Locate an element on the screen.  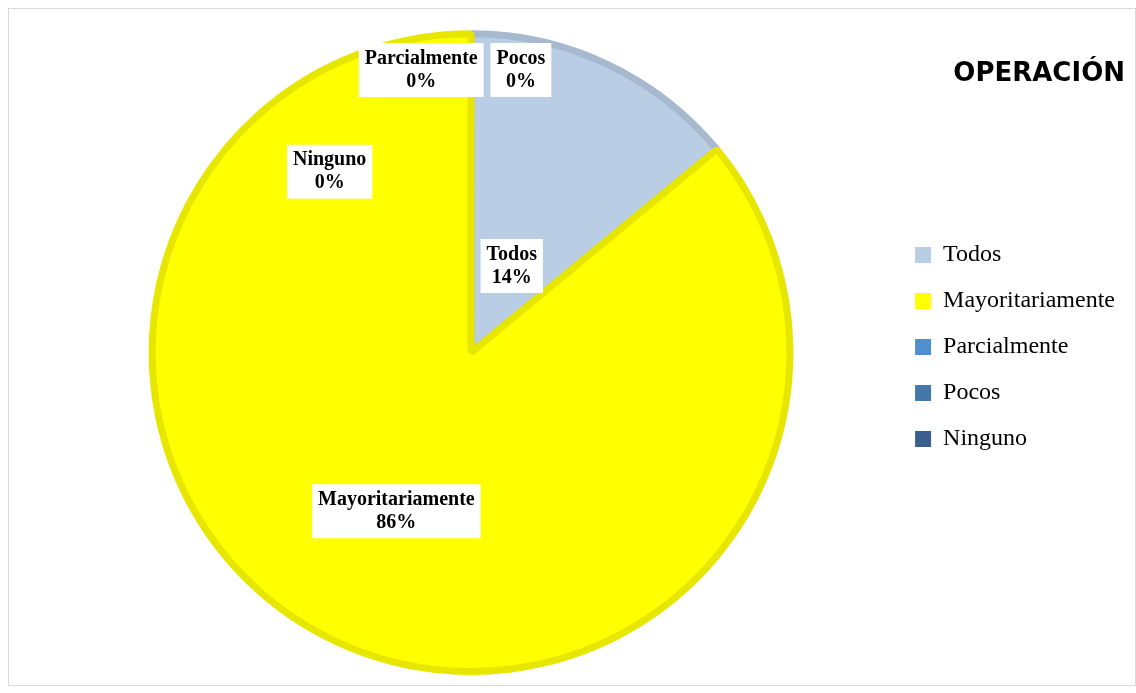
legend-label: Pocos is located at coordinates (972, 391).